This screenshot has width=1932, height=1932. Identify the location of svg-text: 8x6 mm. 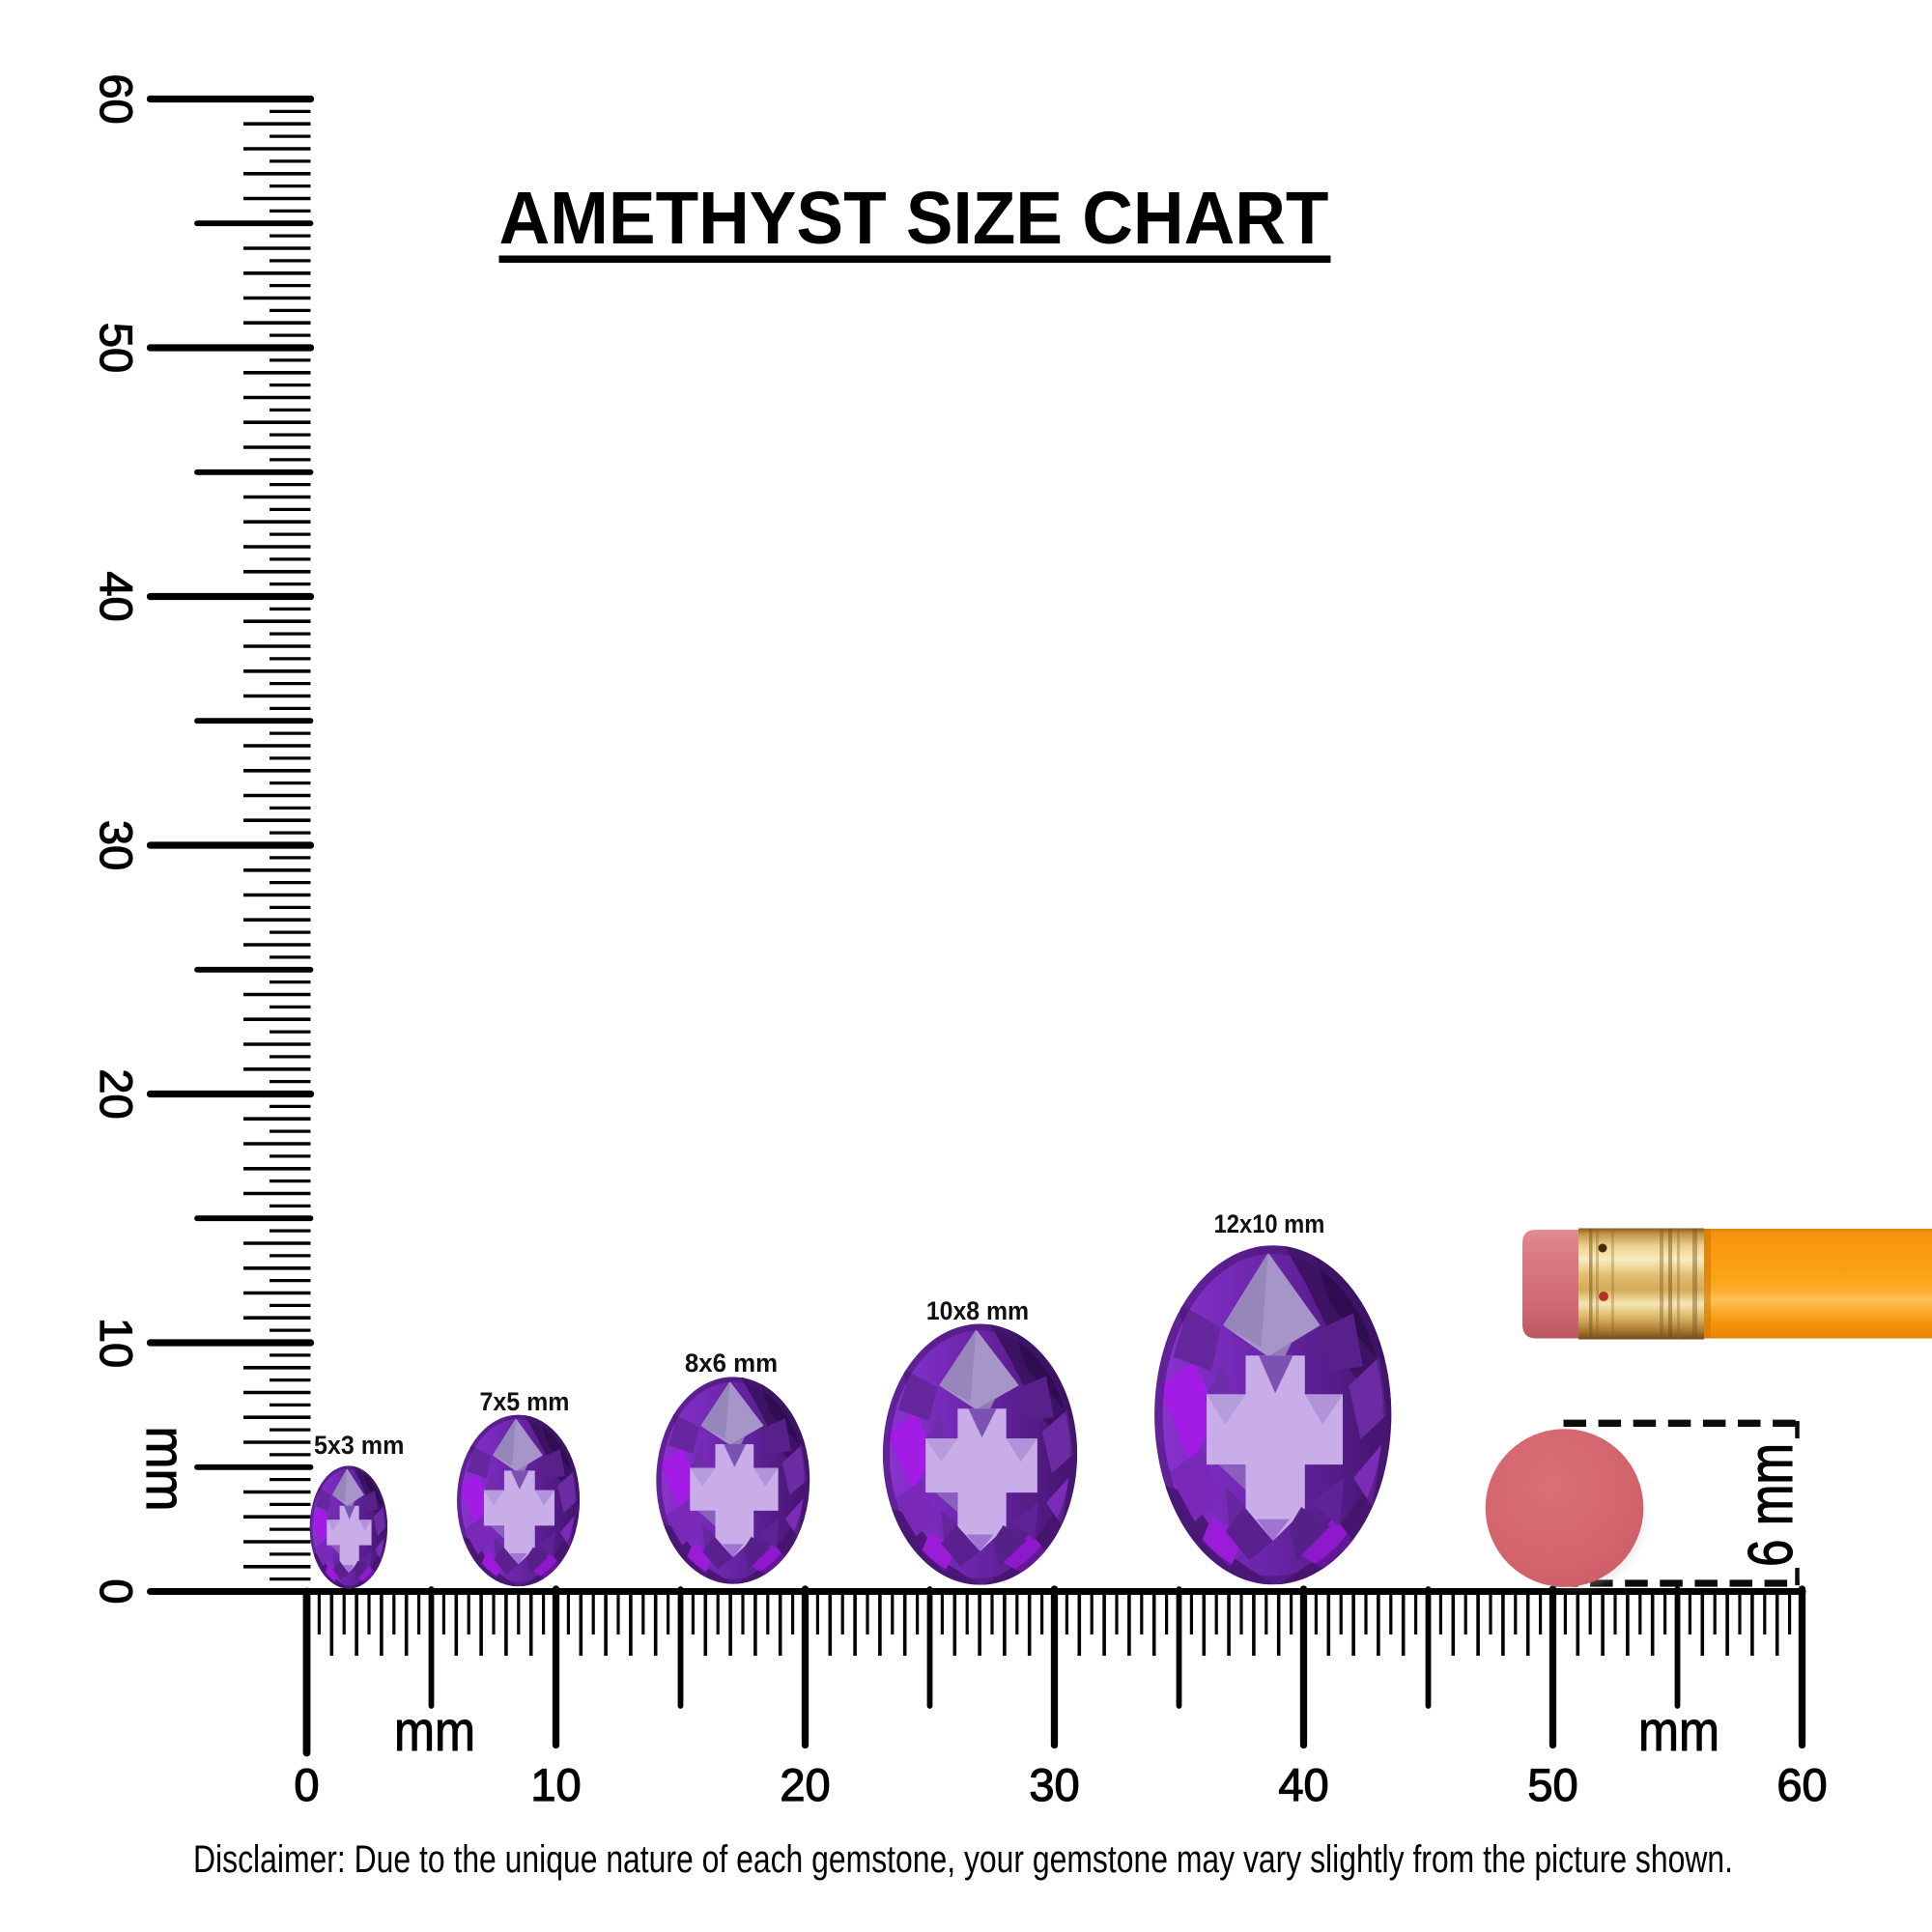
(731, 1363).